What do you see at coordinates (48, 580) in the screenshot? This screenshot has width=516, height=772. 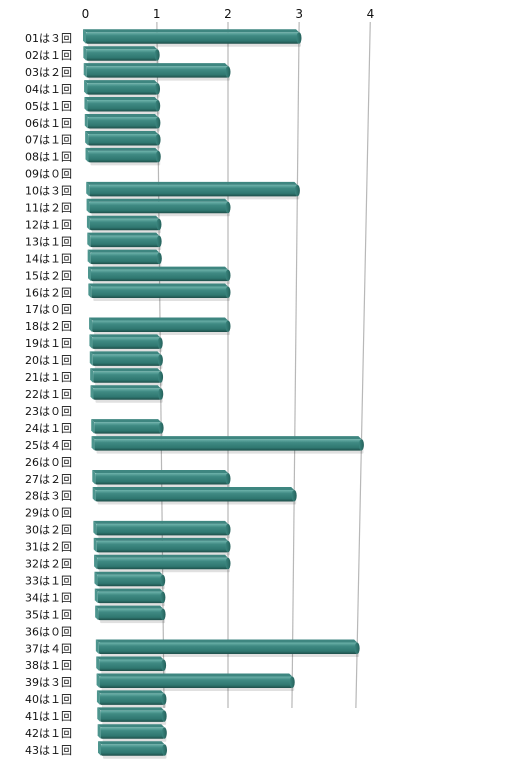 I see `category-label: 33は１回` at bounding box center [48, 580].